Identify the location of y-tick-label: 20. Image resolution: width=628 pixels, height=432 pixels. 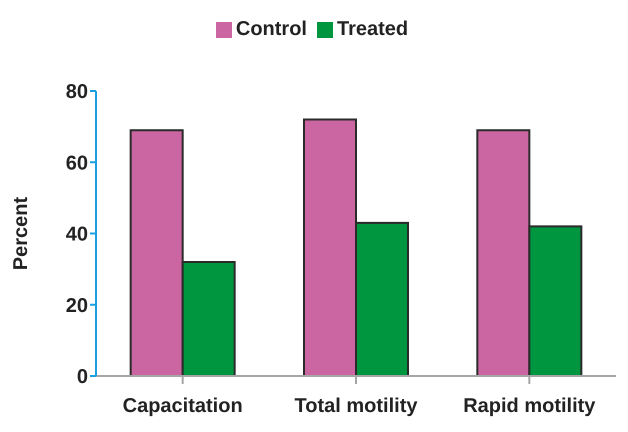
(77, 305).